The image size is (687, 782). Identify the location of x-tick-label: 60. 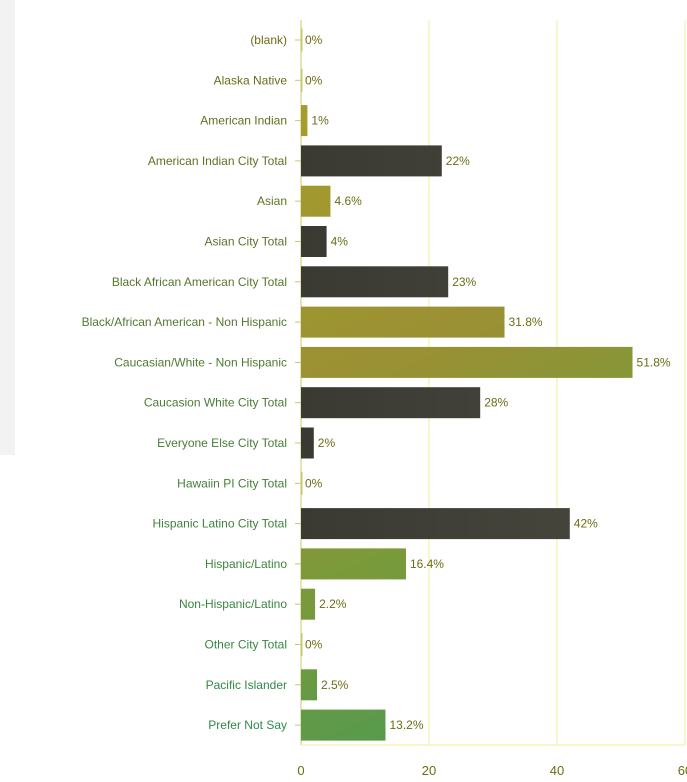
(682, 770).